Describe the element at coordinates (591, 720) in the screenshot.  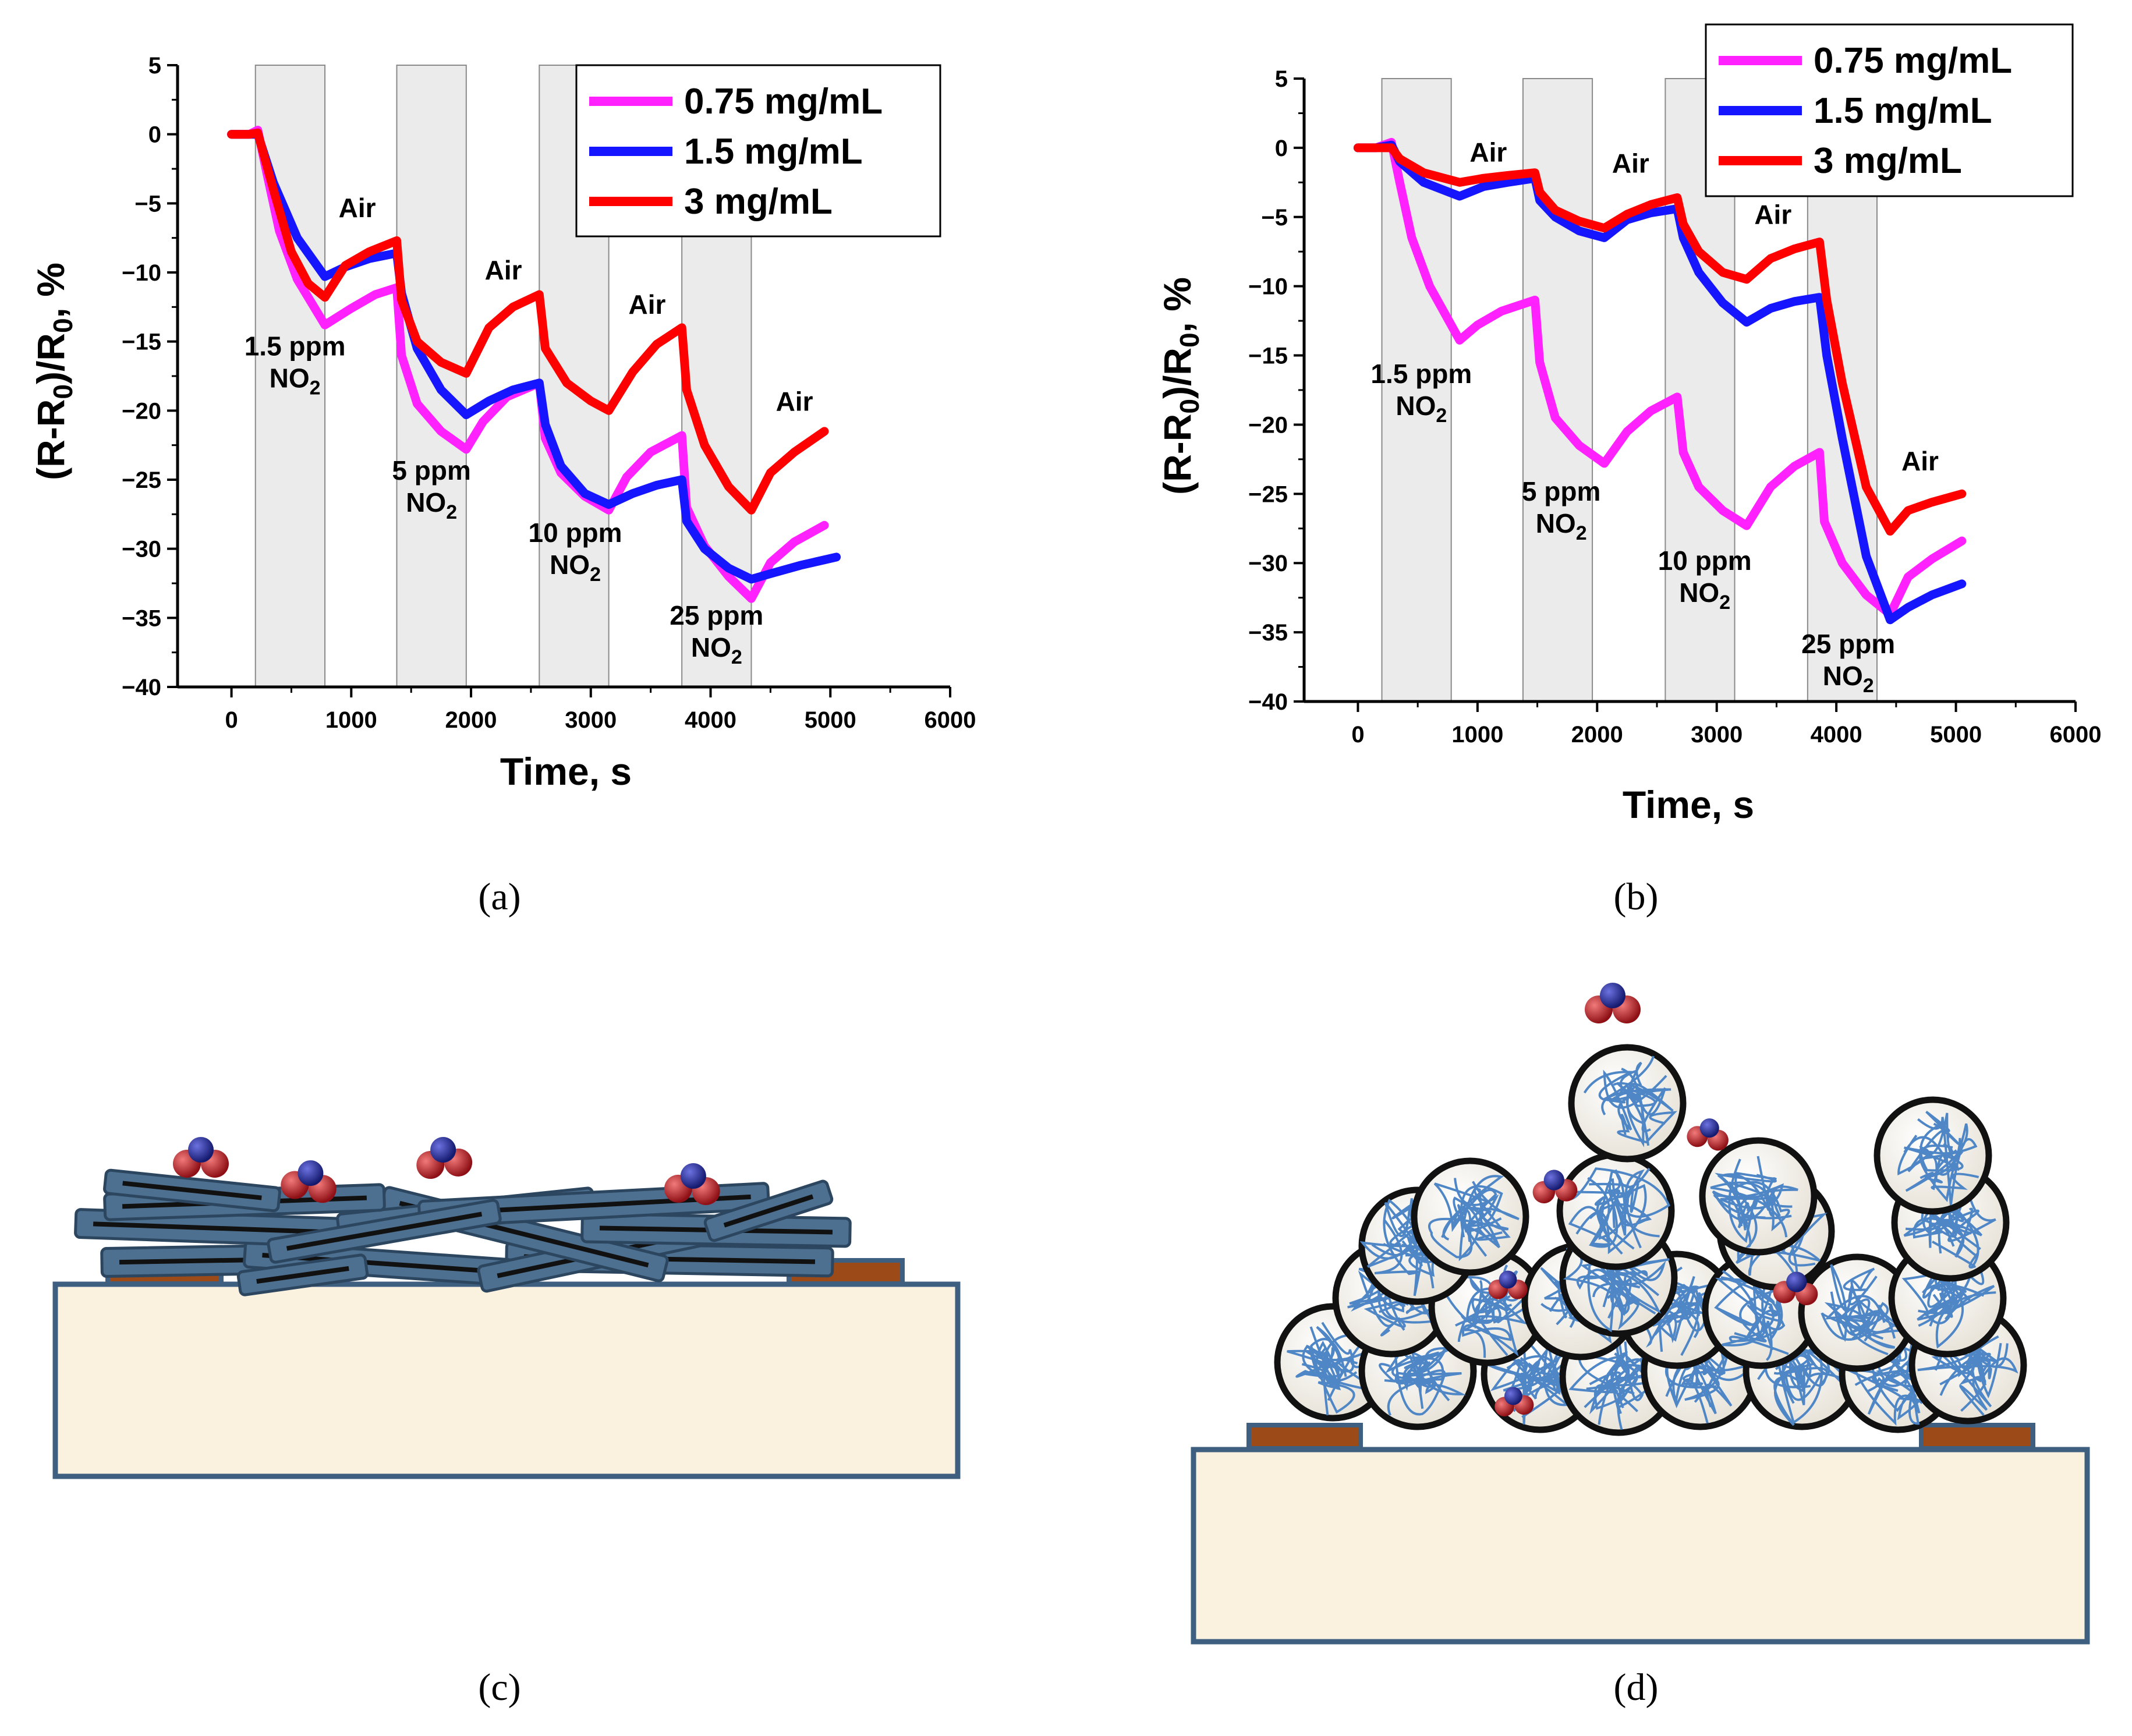
I see `x-tick-label: 3000` at that location.